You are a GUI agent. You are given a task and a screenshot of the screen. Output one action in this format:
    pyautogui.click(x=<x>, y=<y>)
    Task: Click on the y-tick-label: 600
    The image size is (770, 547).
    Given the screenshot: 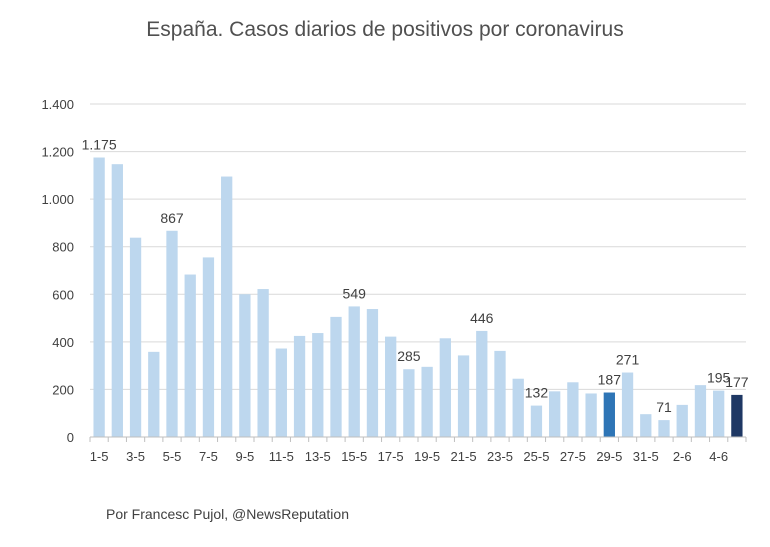 What is the action you would take?
    pyautogui.click(x=63, y=294)
    